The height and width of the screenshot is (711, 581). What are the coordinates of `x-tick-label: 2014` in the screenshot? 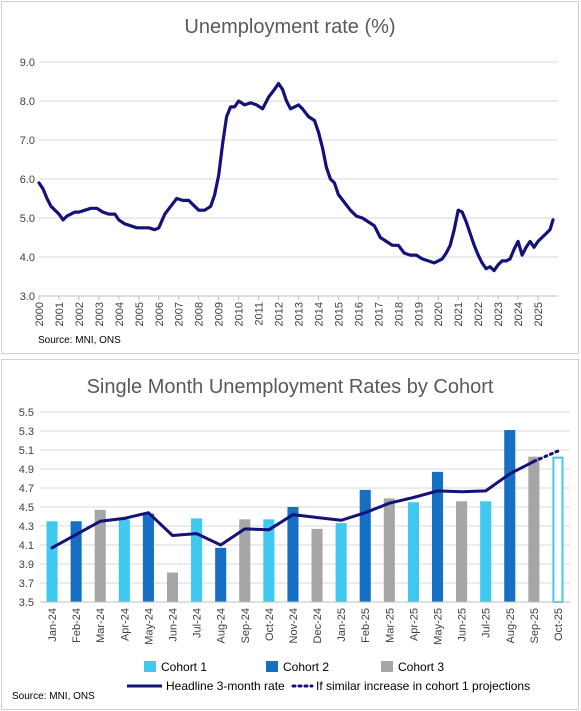 It's located at (319, 314).